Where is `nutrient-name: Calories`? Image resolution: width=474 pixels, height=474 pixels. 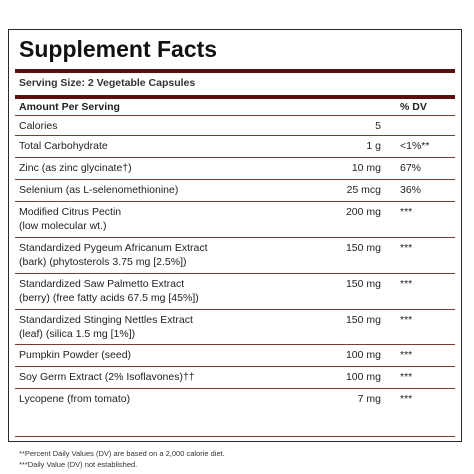 nutrient-name: Calories is located at coordinates (38, 126).